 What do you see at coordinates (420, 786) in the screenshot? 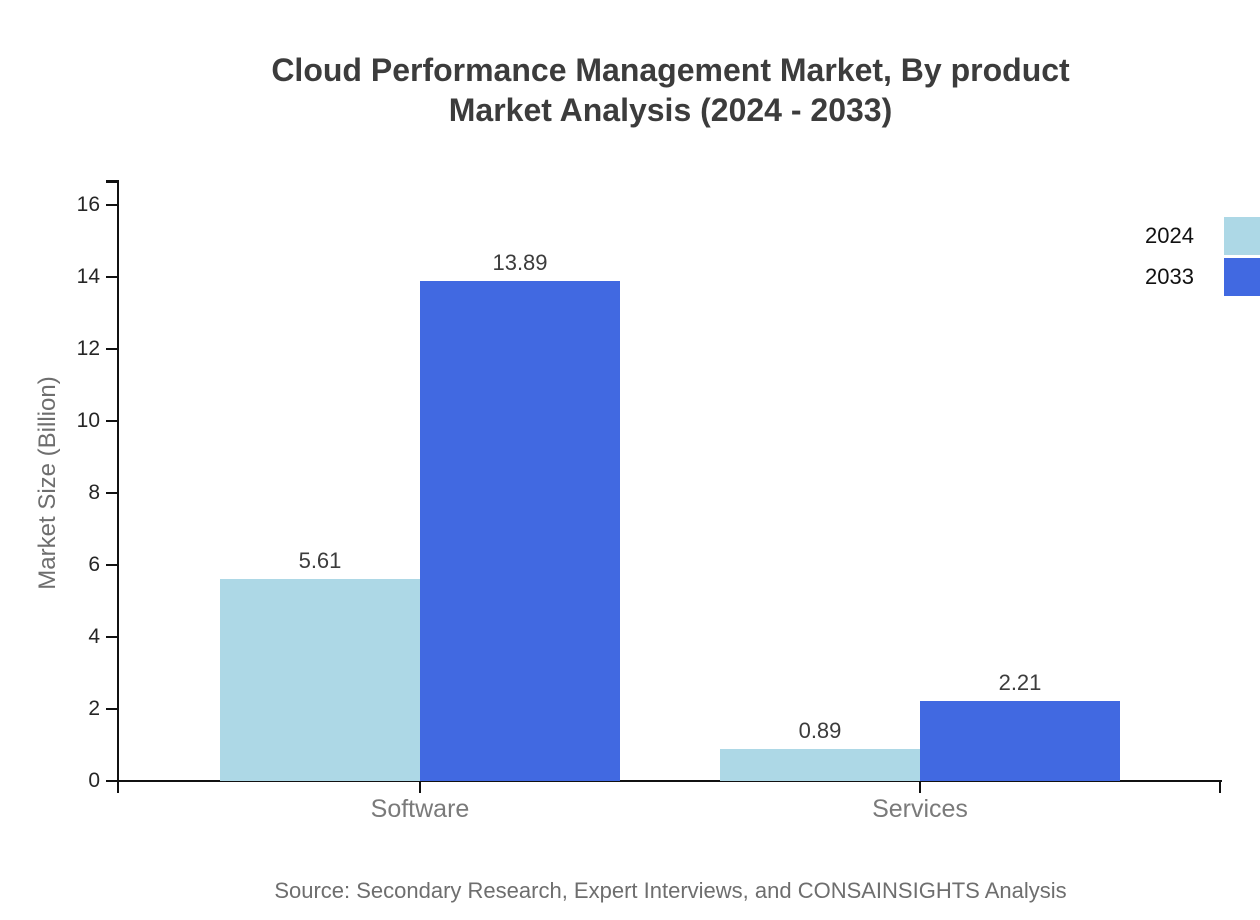
I see `x-tick-software` at bounding box center [420, 786].